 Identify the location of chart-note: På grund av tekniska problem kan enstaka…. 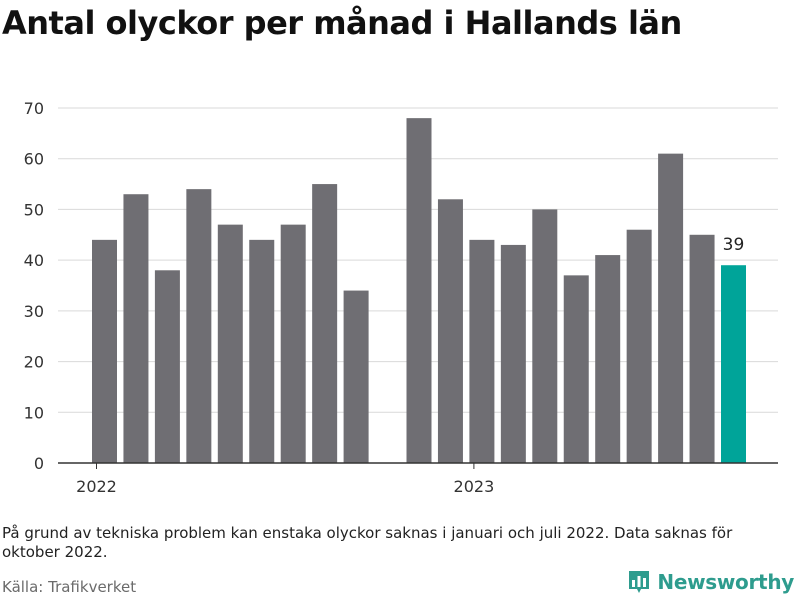
(367, 542).